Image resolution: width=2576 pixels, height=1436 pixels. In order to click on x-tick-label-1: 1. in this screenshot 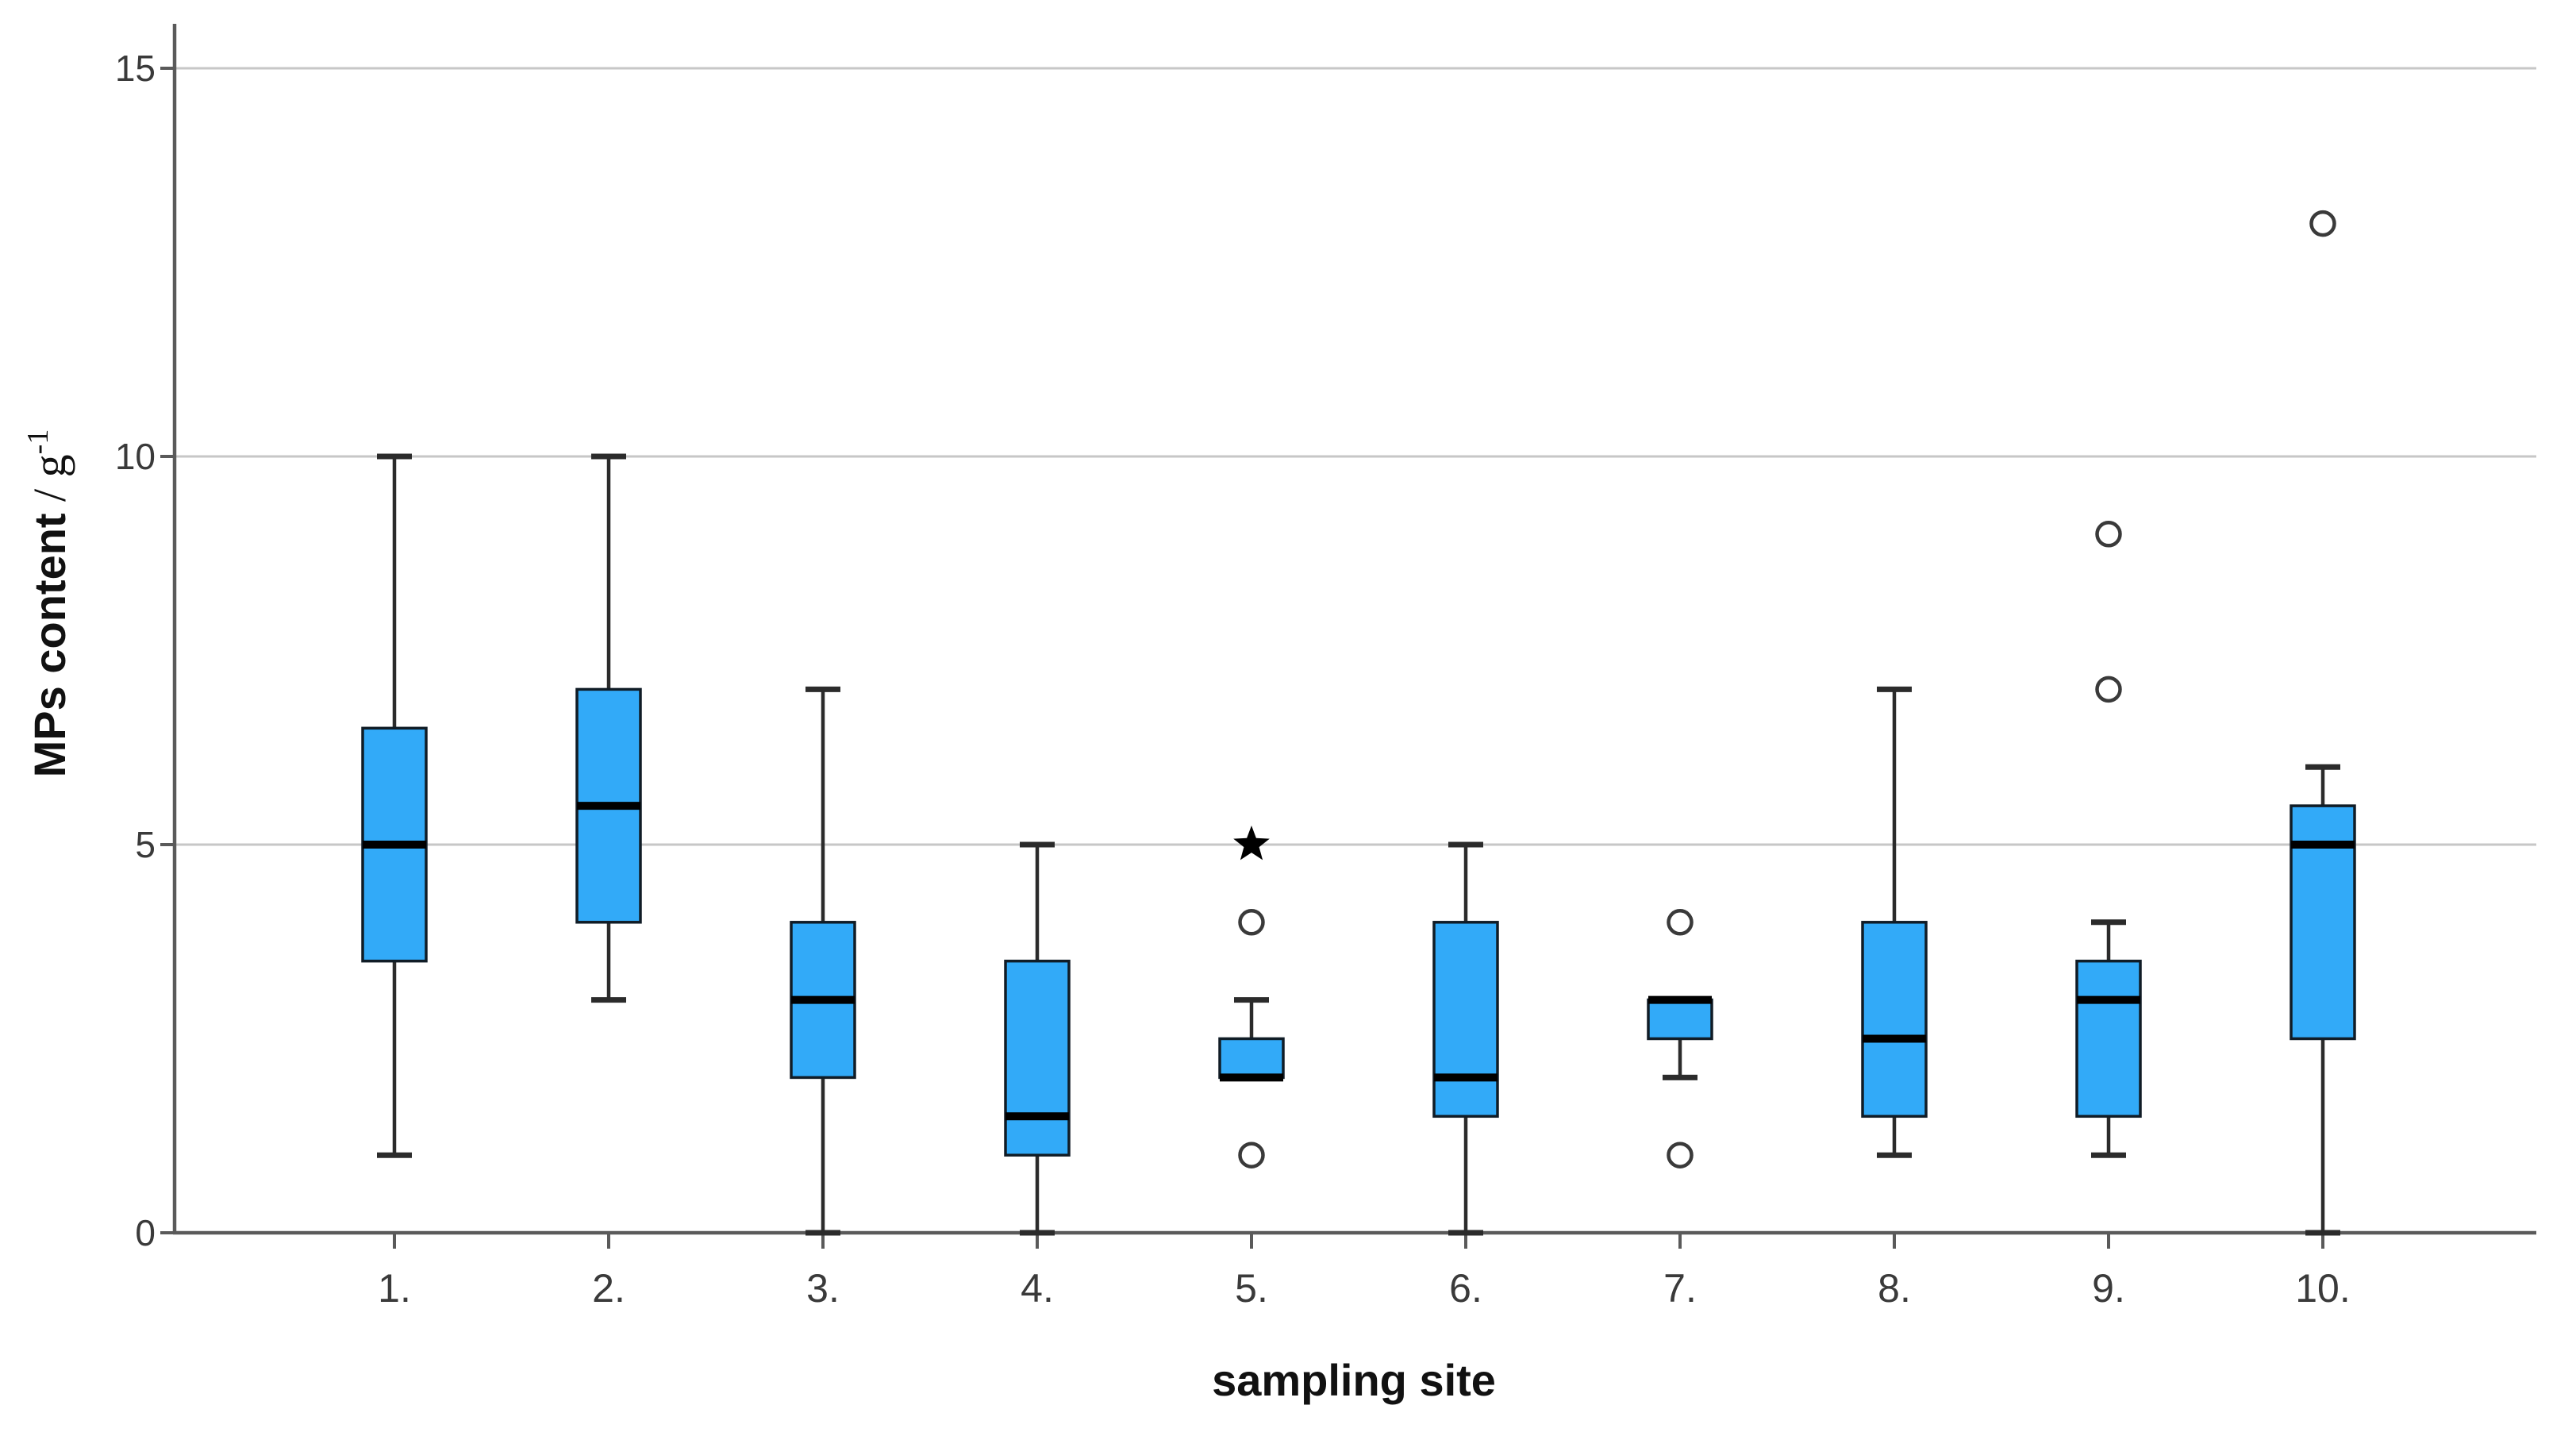, I will do `click(394, 1288)`.